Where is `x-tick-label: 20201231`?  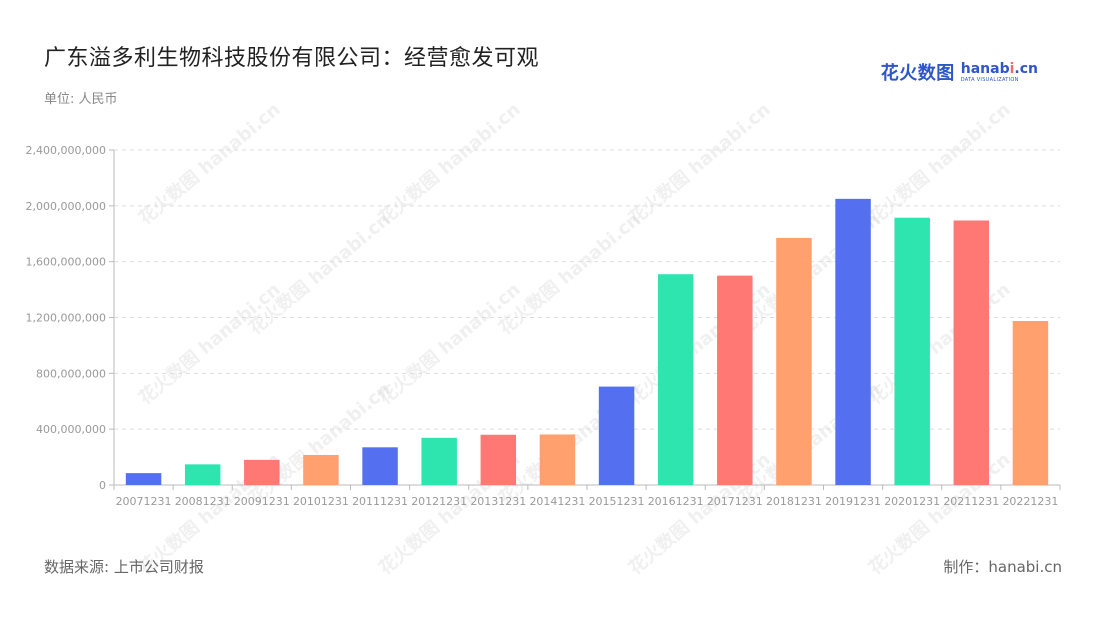 x-tick-label: 20201231 is located at coordinates (912, 501).